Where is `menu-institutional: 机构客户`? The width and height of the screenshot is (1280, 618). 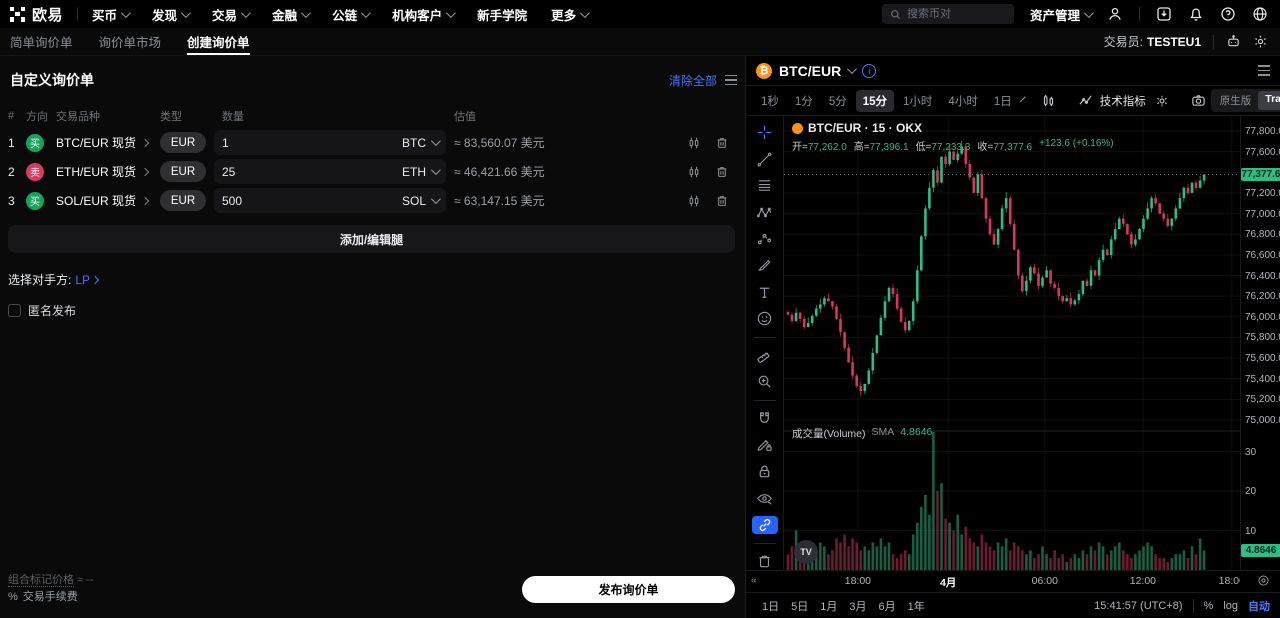
menu-institutional: 机构客户 is located at coordinates (424, 14).